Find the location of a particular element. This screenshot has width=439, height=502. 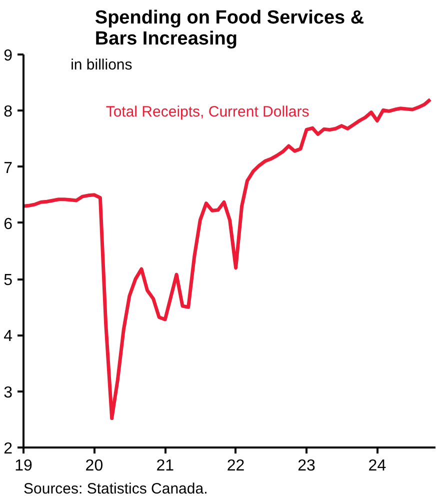

annotation: in billions is located at coordinates (101, 65).